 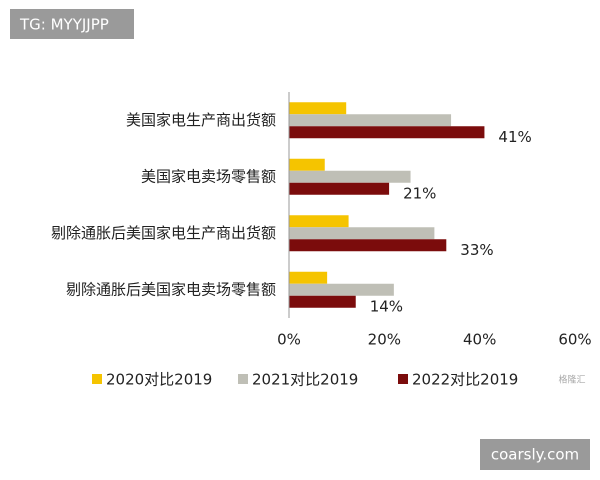 What do you see at coordinates (479, 340) in the screenshot?
I see `x-tick-label: 40%` at bounding box center [479, 340].